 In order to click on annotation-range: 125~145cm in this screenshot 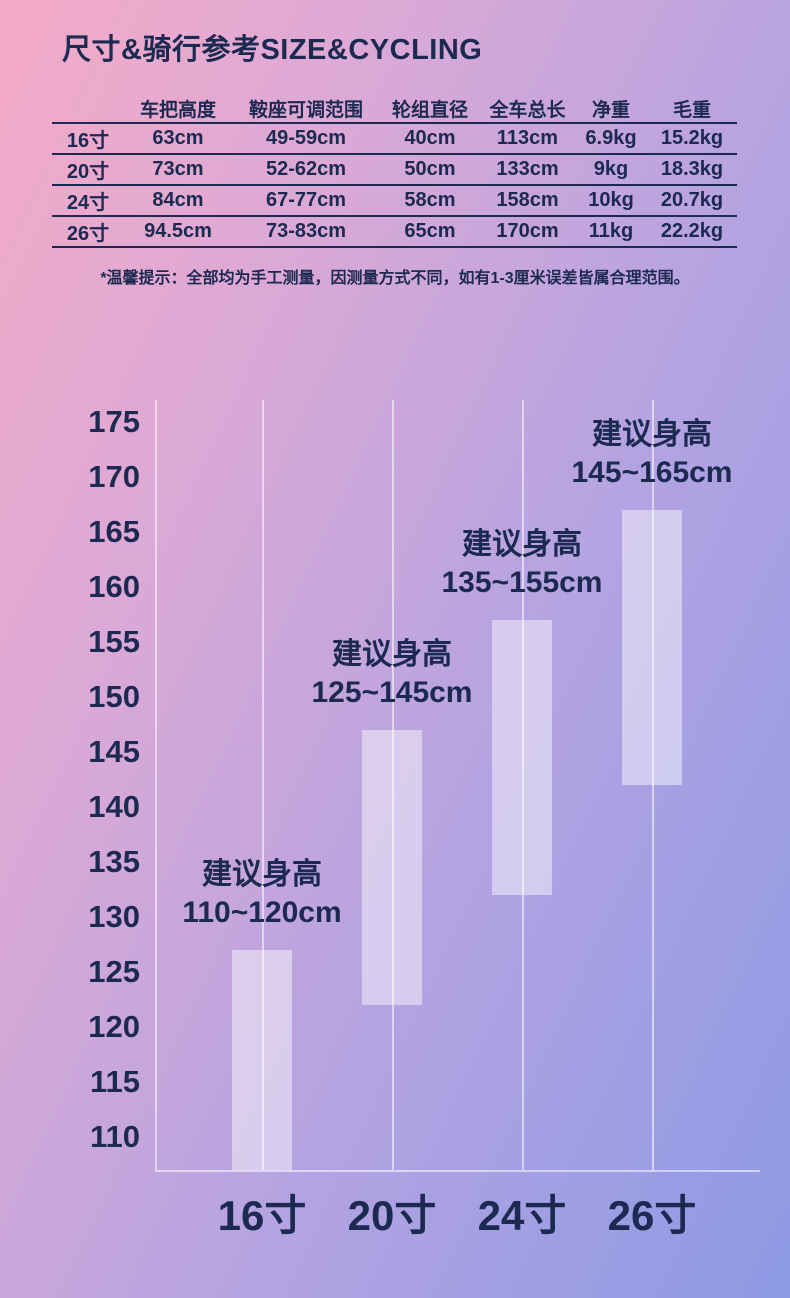, I will do `click(392, 692)`.